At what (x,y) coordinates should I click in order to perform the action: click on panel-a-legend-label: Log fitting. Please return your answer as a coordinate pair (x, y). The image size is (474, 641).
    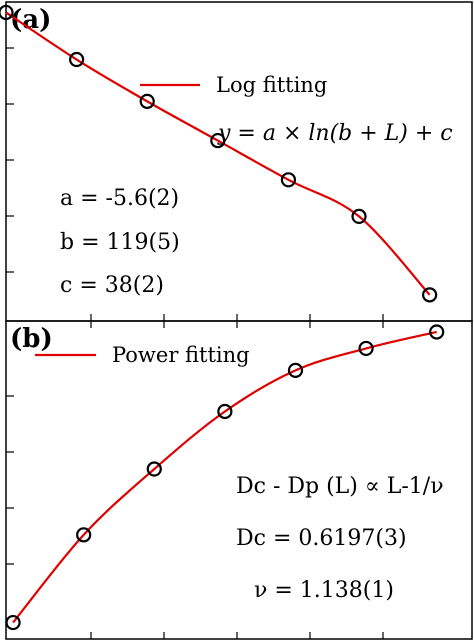
    Looking at the image, I should click on (271, 85).